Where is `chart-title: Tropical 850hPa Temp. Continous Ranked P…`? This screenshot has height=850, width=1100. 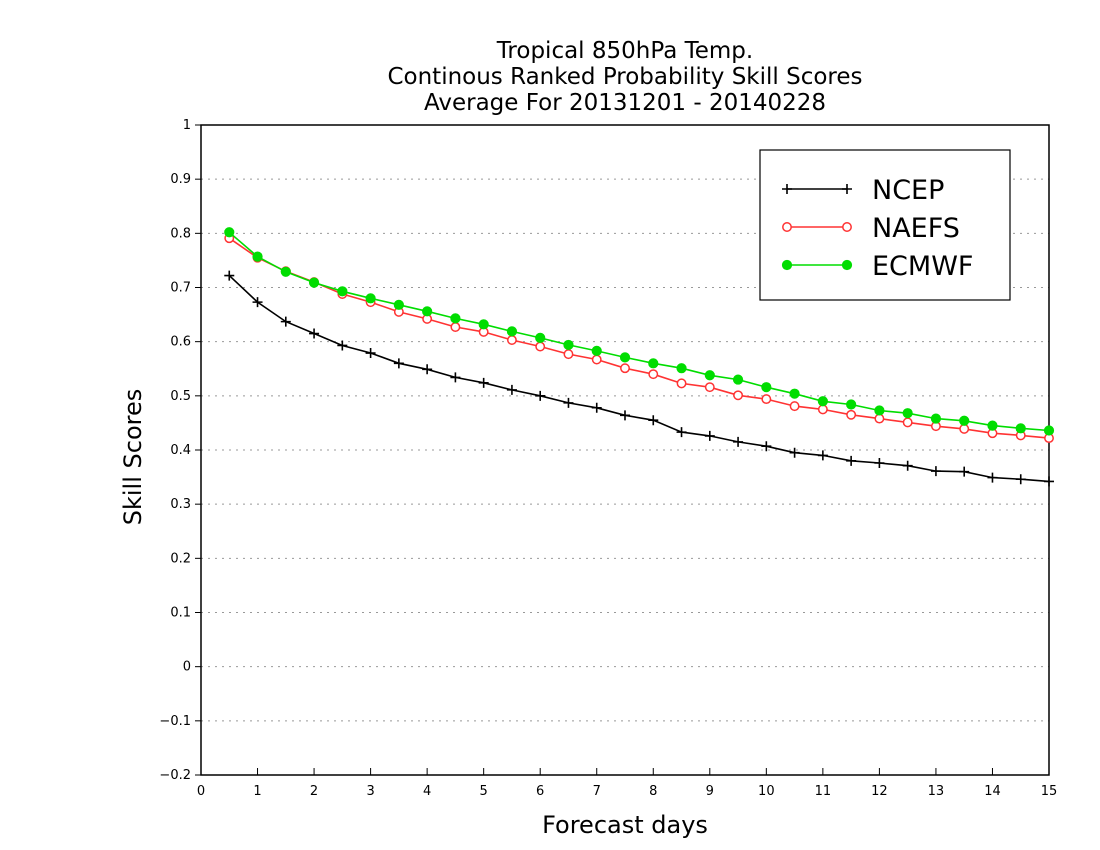
chart-title: Tropical 850hPa Temp. Continous Ranked P… is located at coordinates (624, 77).